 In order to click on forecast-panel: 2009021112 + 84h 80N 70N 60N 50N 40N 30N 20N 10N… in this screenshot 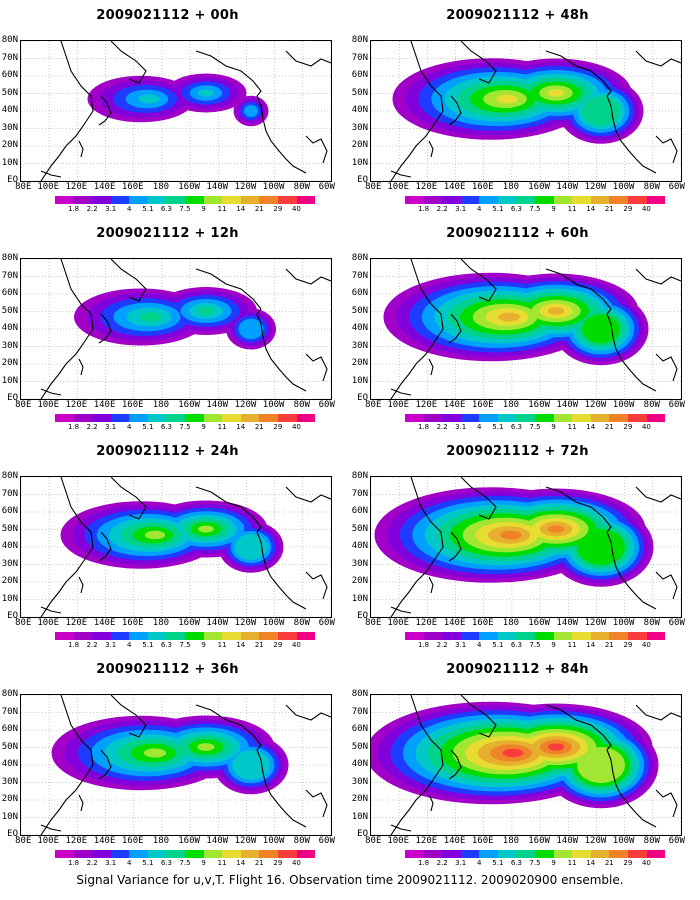, I will do `click(517, 761)`.